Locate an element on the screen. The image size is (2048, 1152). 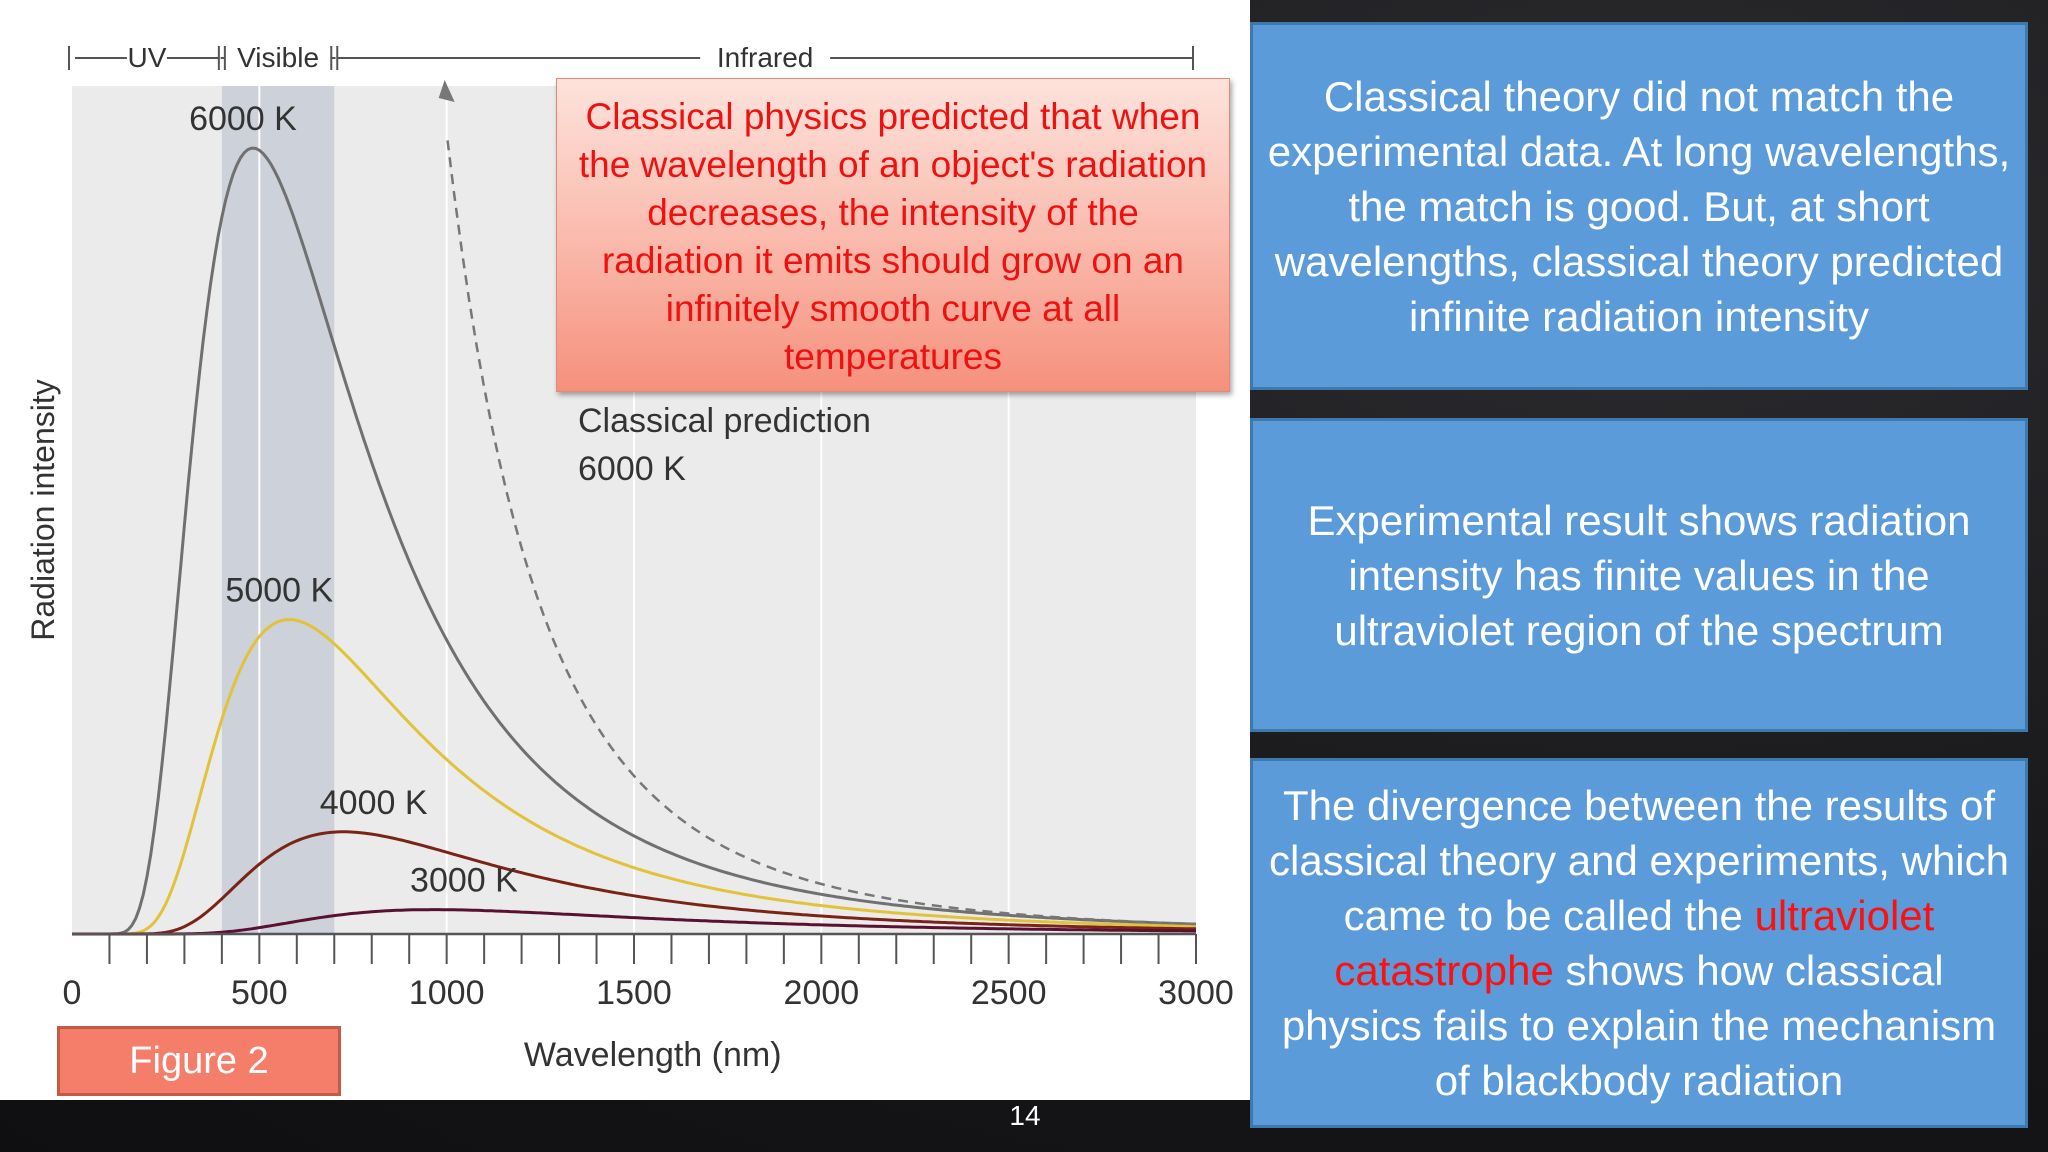
region-label: Infrared is located at coordinates (765, 57).